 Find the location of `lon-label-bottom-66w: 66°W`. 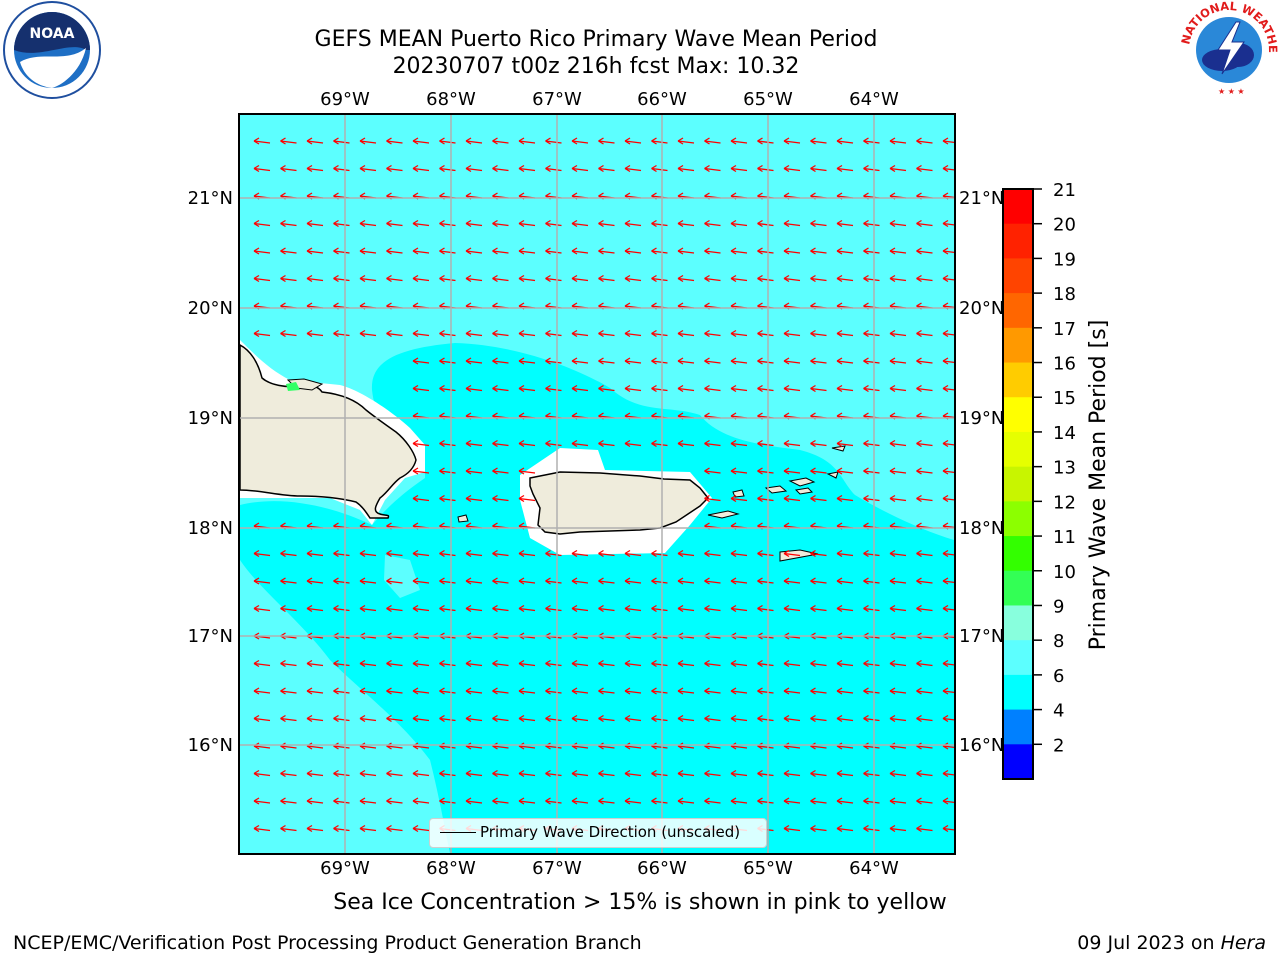

lon-label-bottom-66w: 66°W is located at coordinates (662, 868).